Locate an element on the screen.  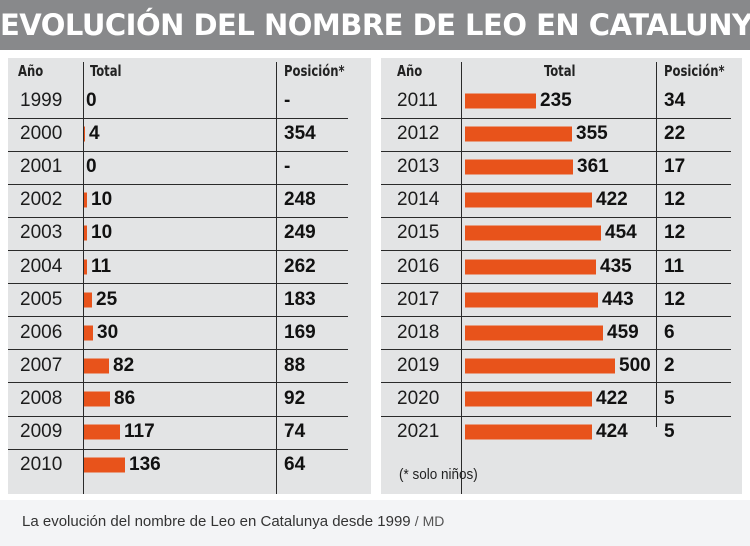
total-value-label: 355 is located at coordinates (592, 134).